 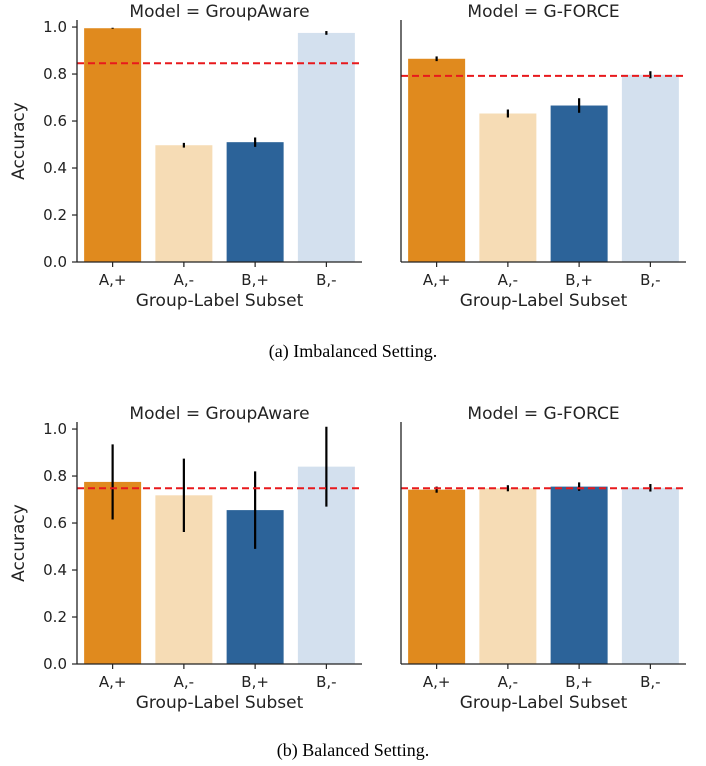 I want to click on caption-b: (b) Balanced Setting., so click(x=353, y=750).